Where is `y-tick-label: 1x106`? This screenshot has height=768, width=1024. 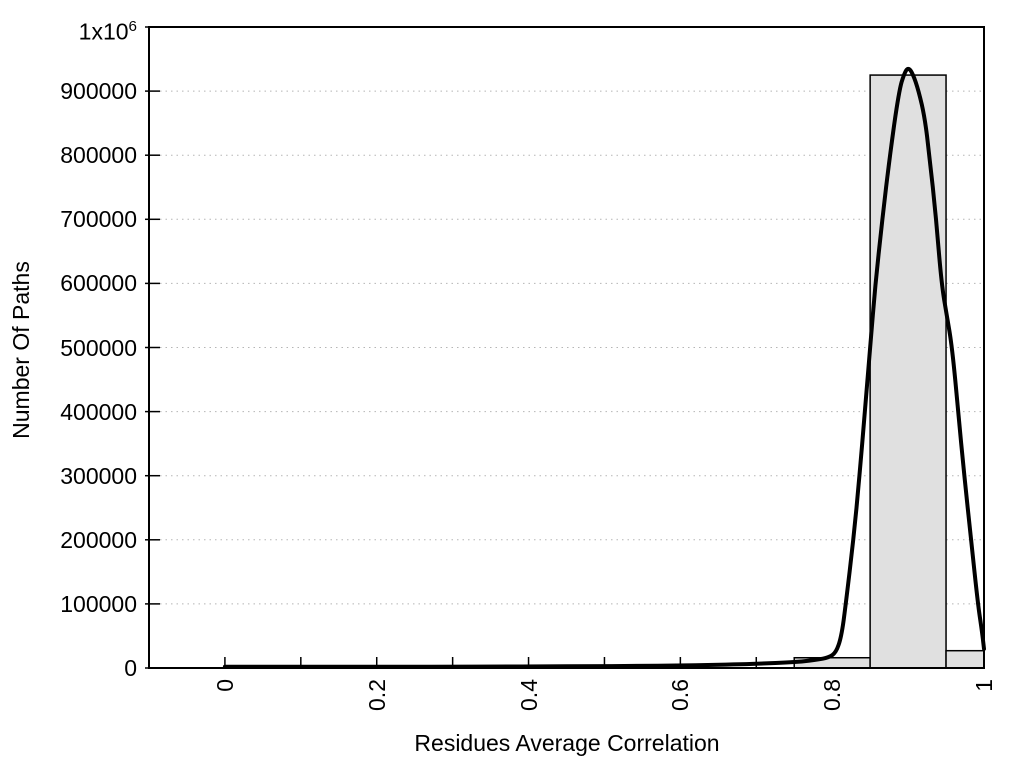 y-tick-label: 1x106 is located at coordinates (107, 31).